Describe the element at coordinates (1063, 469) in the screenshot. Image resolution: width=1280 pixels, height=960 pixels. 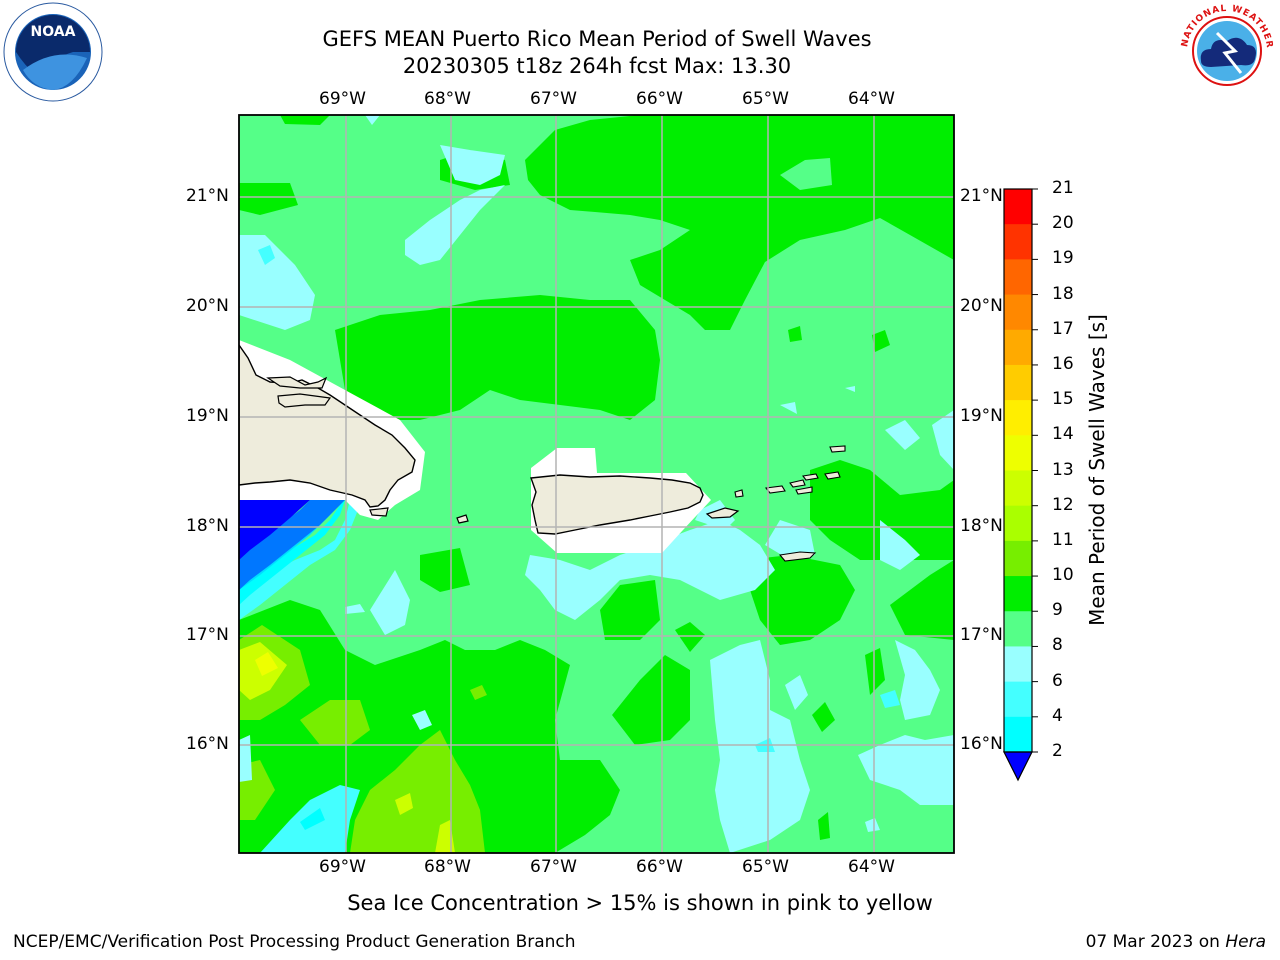
I see `colorbar-tick-label: 13` at that location.